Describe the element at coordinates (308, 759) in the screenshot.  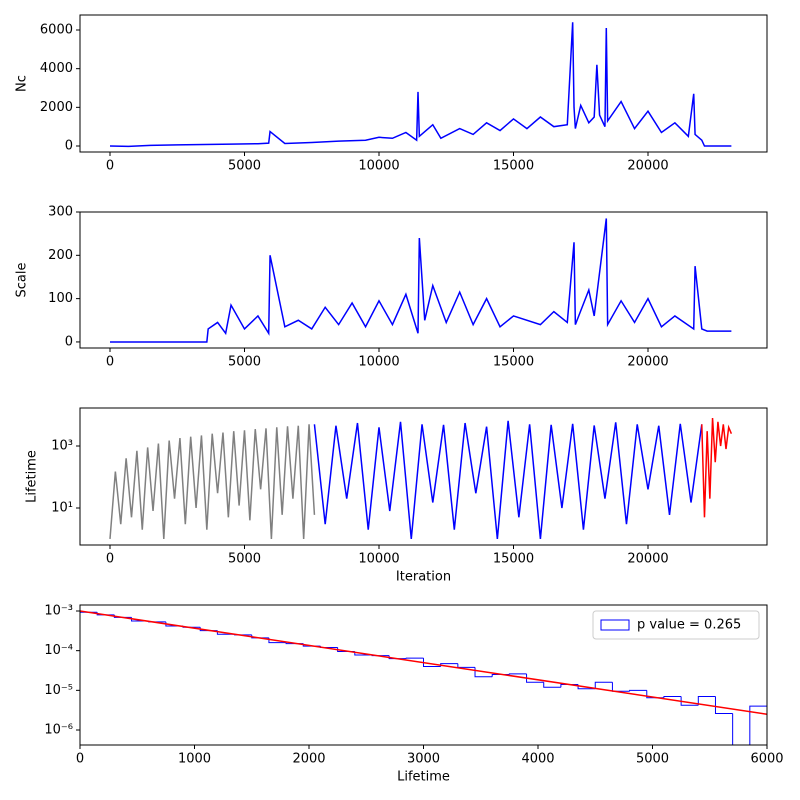
I see `x-tick-label: 2000` at that location.